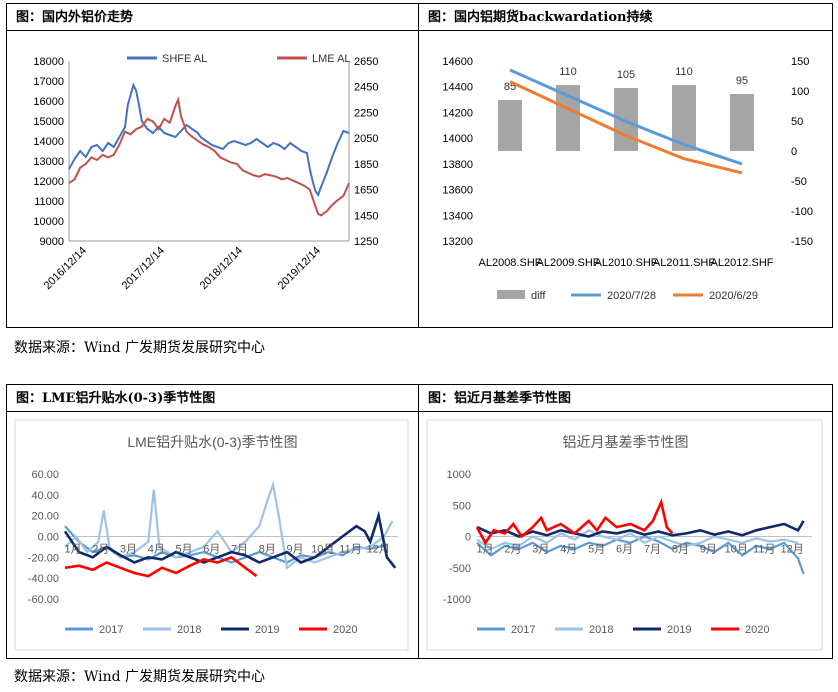 The image size is (838, 692). What do you see at coordinates (212, 17) in the screenshot?
I see `panel-title: 图：国内外铝价走势` at bounding box center [212, 17].